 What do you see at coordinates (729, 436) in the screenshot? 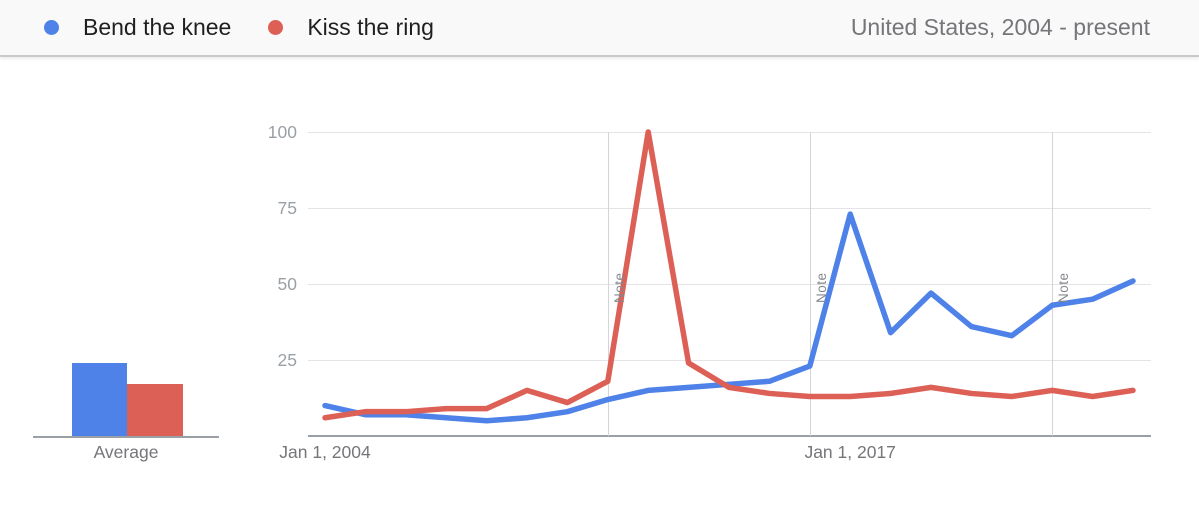
I see `x-axis-line` at bounding box center [729, 436].